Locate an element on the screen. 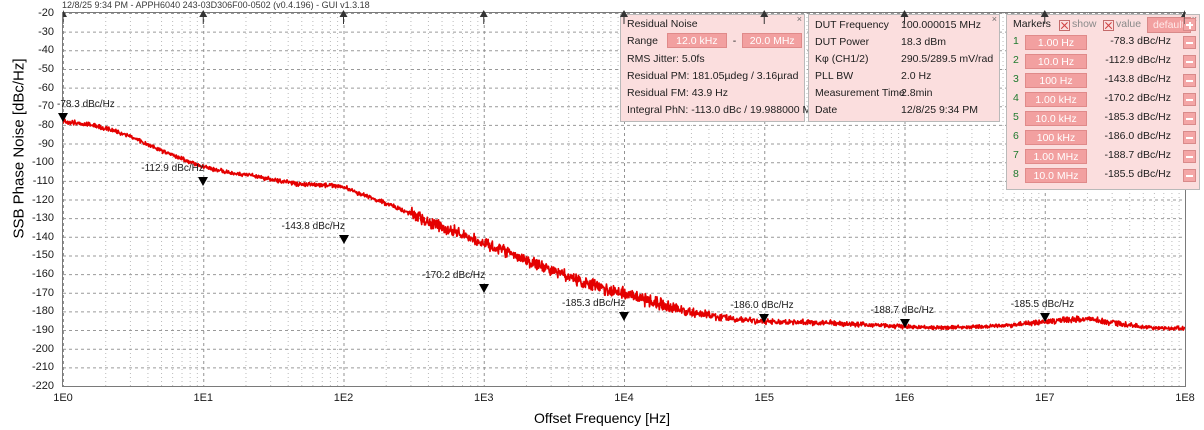 The width and height of the screenshot is (1204, 430). y-tick-label: -190 is located at coordinates (42, 330).